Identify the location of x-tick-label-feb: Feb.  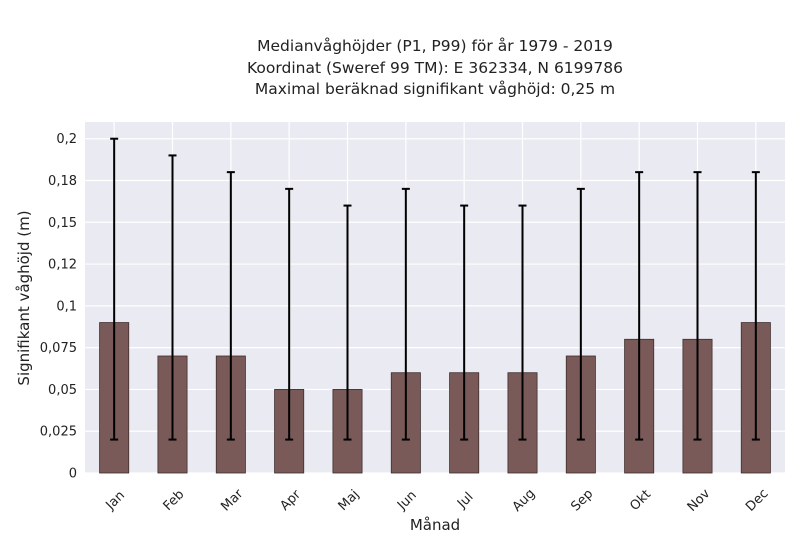
(174, 500).